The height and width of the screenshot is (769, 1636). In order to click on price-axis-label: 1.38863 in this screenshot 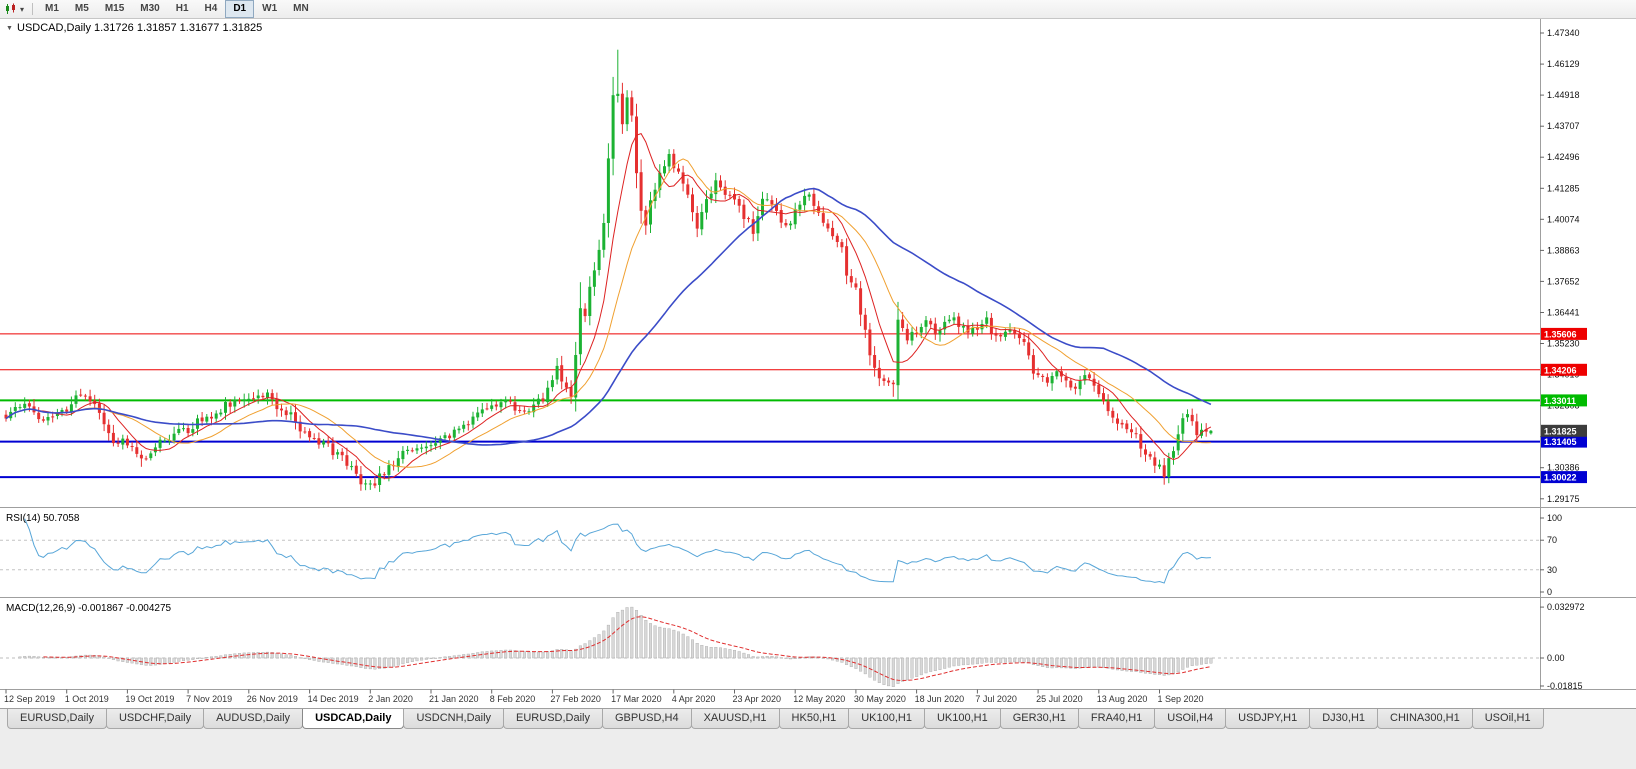, I will do `click(1563, 250)`.